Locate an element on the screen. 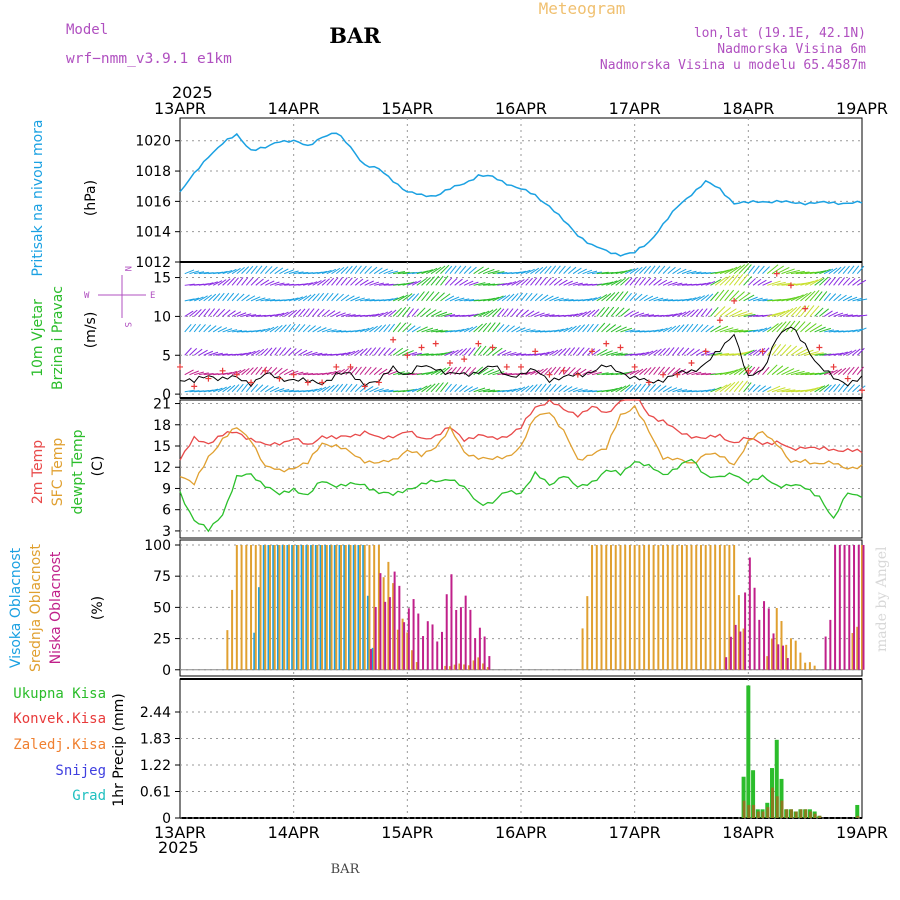 The width and height of the screenshot is (900, 900). cloud-high-bar is located at coordinates (306, 607).